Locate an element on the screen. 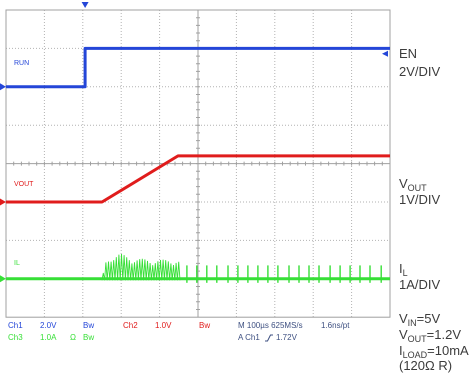 The image size is (472, 375). ch2-channel-label: Ch2 is located at coordinates (130, 325).